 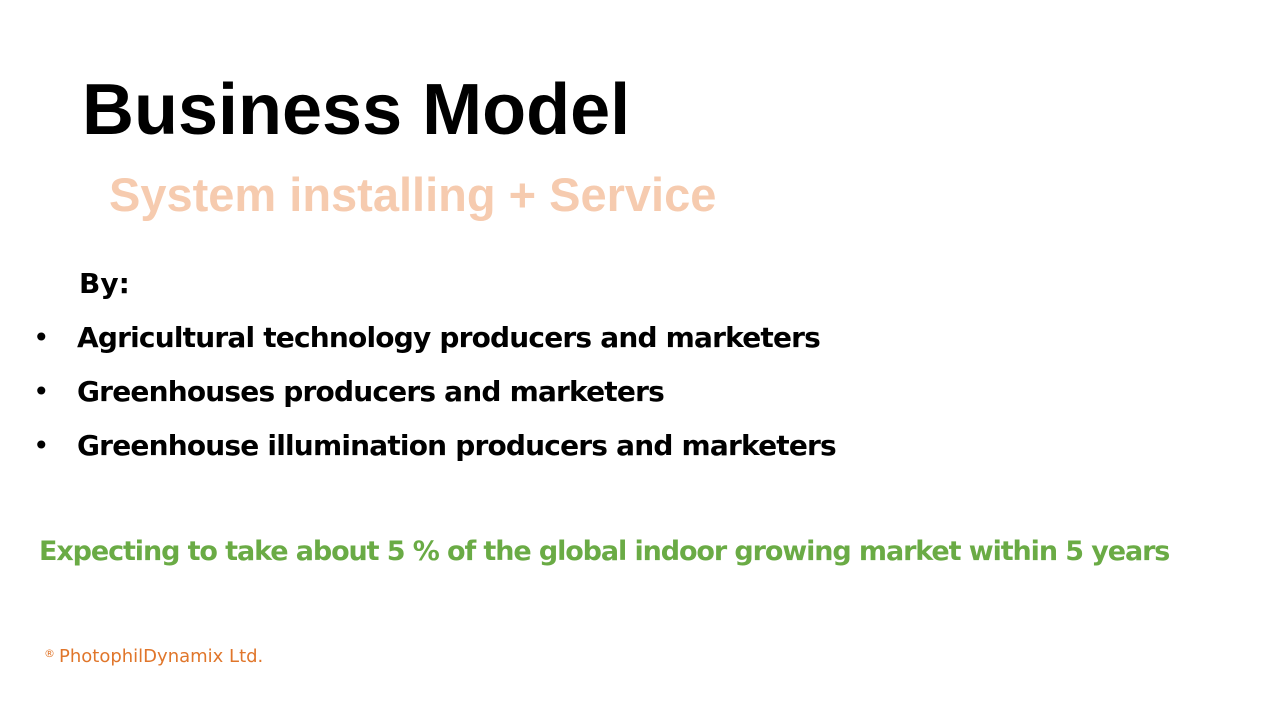 What do you see at coordinates (104, 283) in the screenshot?
I see `by-label: By:` at bounding box center [104, 283].